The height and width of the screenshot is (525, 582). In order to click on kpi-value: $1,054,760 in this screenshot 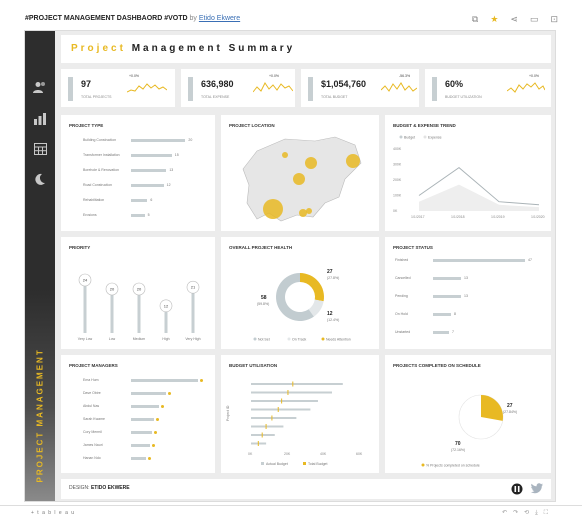, I will do `click(344, 84)`.